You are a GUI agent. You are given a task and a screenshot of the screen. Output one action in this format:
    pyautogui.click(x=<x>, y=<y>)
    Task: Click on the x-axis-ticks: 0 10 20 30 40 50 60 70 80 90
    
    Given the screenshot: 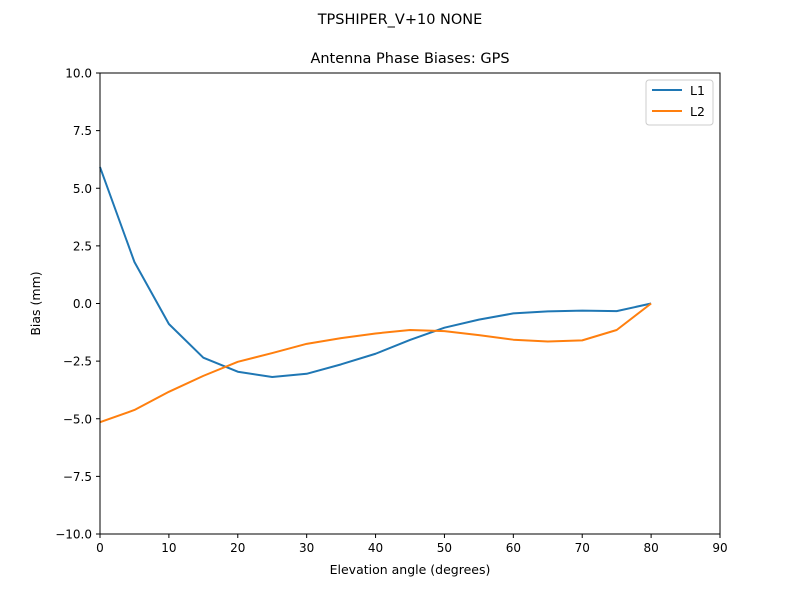 What is the action you would take?
    pyautogui.click(x=412, y=544)
    